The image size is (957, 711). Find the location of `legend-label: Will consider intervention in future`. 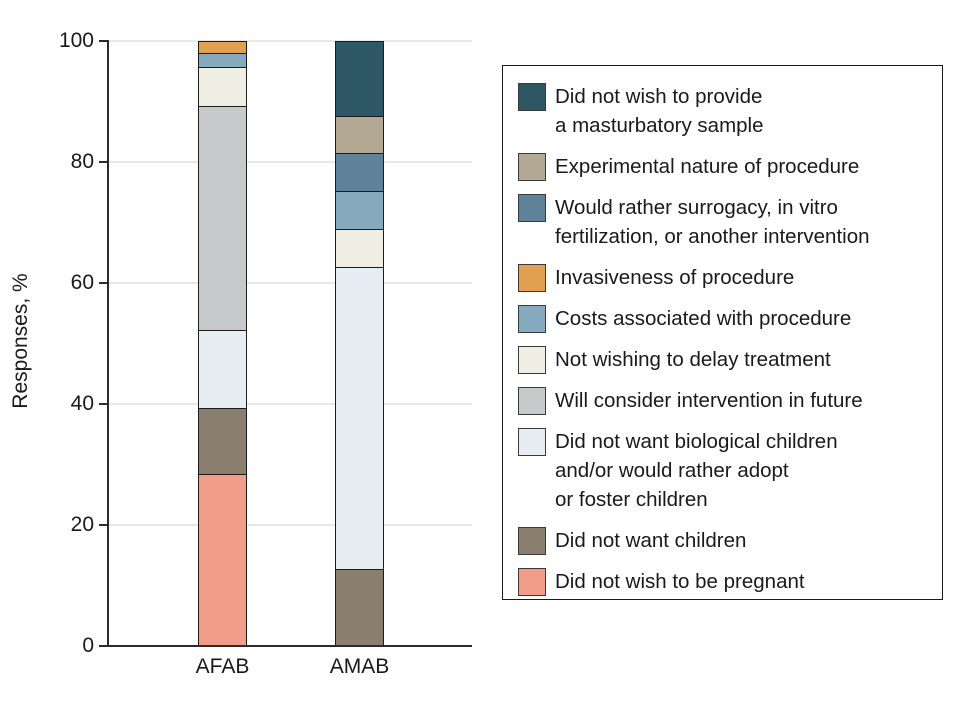

legend-label: Will consider intervention in future is located at coordinates (709, 400).